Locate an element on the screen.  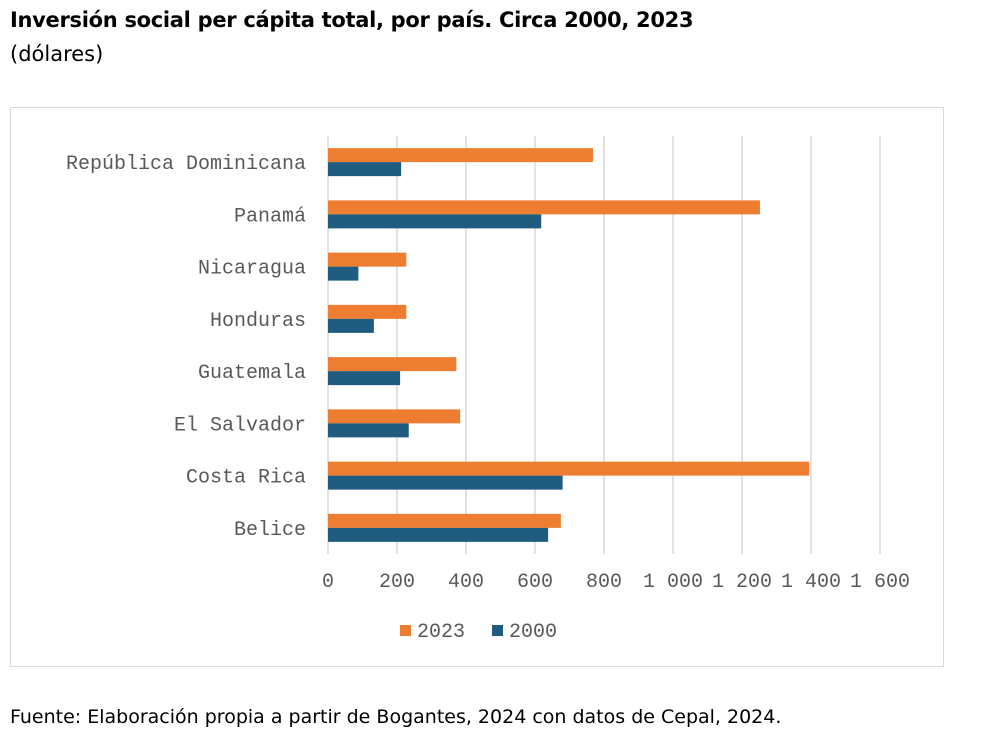
category-label: El Salvador is located at coordinates (240, 425).